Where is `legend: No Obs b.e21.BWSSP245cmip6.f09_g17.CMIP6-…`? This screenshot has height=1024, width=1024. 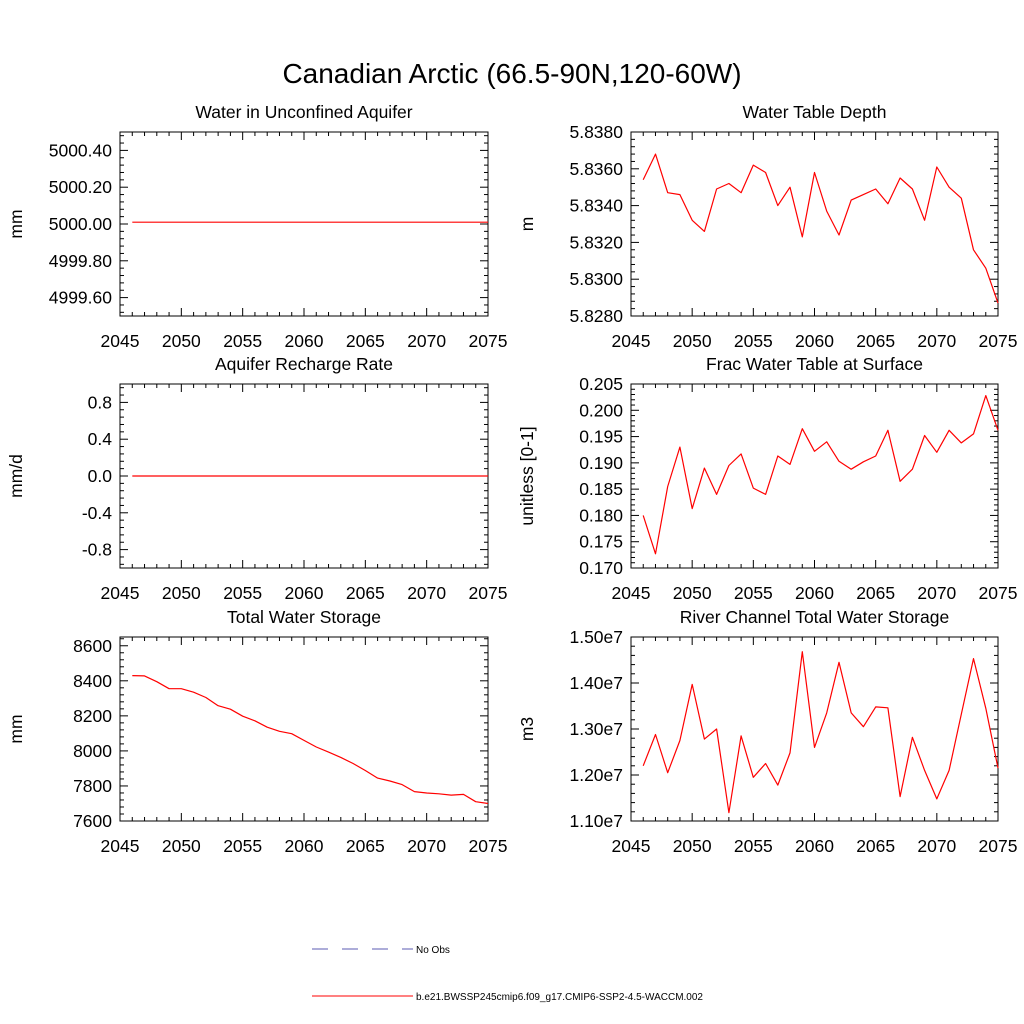 legend: No Obs b.e21.BWSSP245cmip6.f09_g17.CMIP6-… is located at coordinates (507, 974).